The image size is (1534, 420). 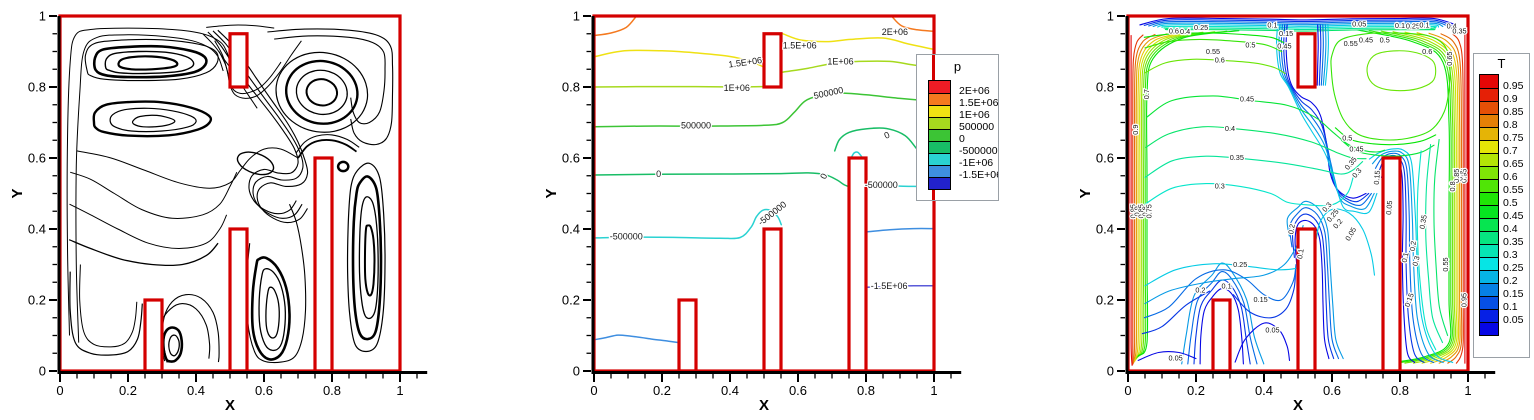 What do you see at coordinates (1513, 320) in the screenshot?
I see `legend-value-label: 0.05` at bounding box center [1513, 320].